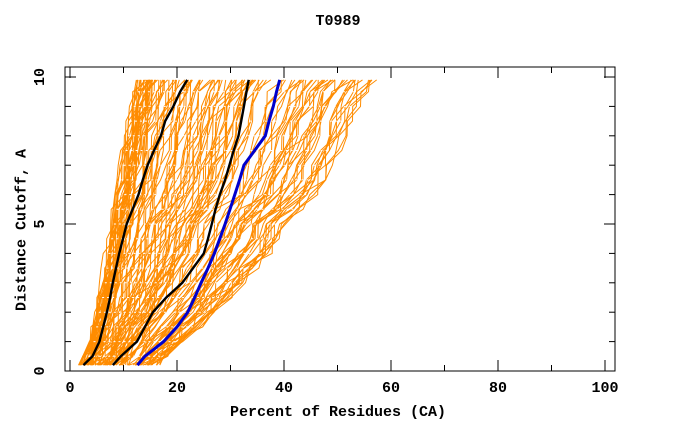 The image size is (680, 440). I want to click on x-tick-label: 80, so click(498, 388).